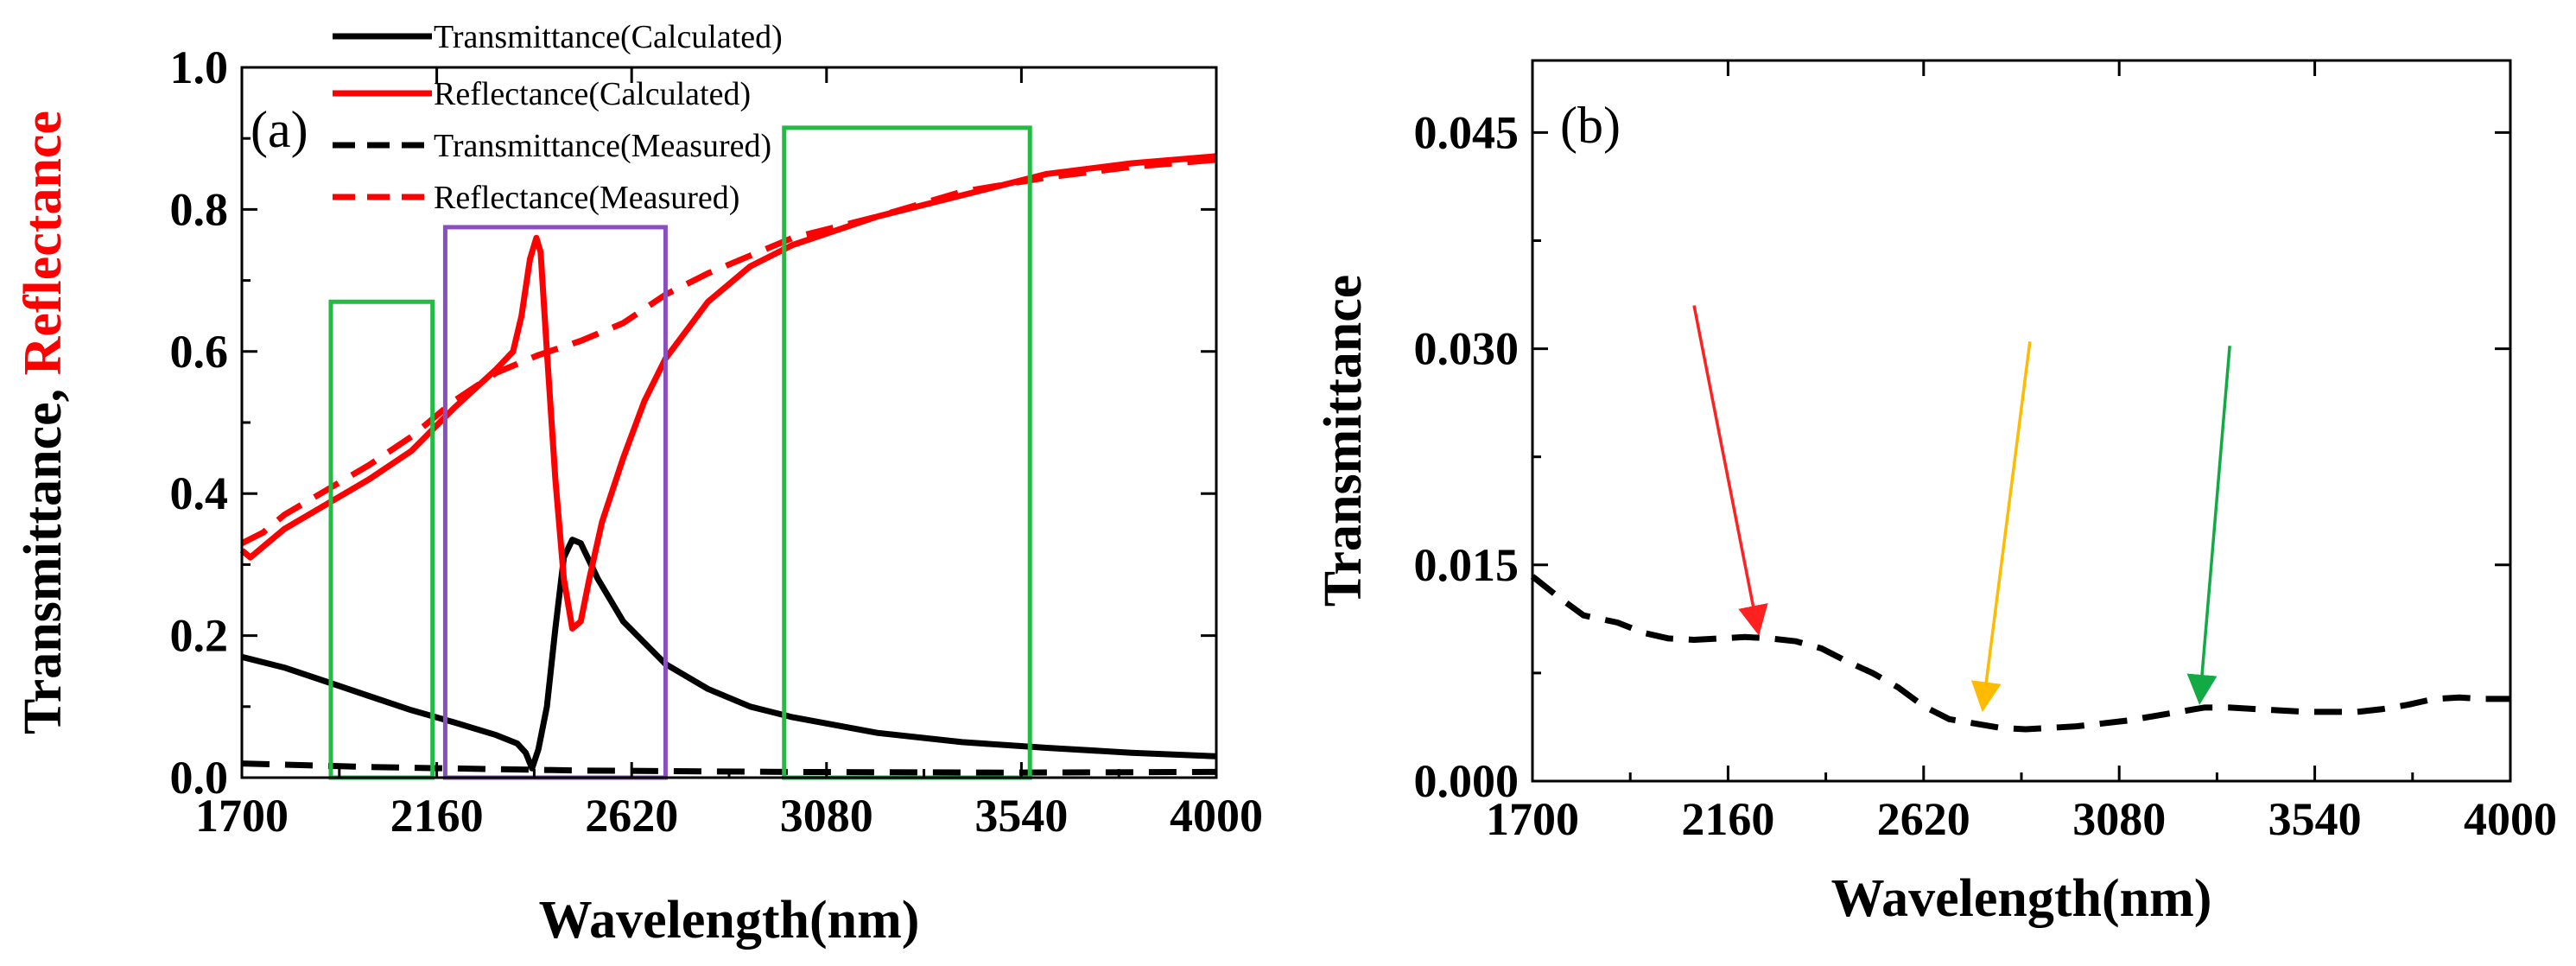 The width and height of the screenshot is (2576, 966). I want to click on panel-a-x-tick-label: 3540, so click(1021, 816).